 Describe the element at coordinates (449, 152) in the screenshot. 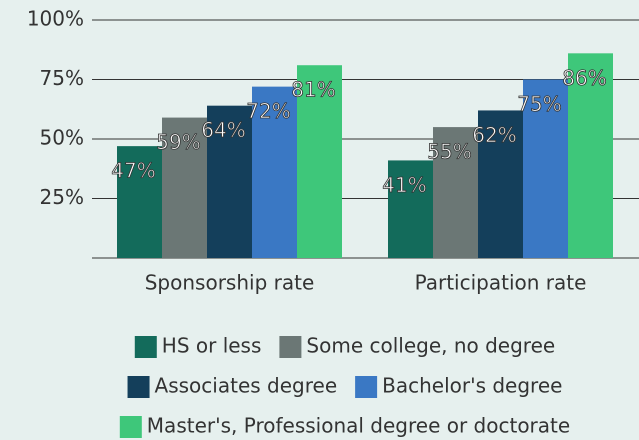

I see `data-label: 55%` at that location.